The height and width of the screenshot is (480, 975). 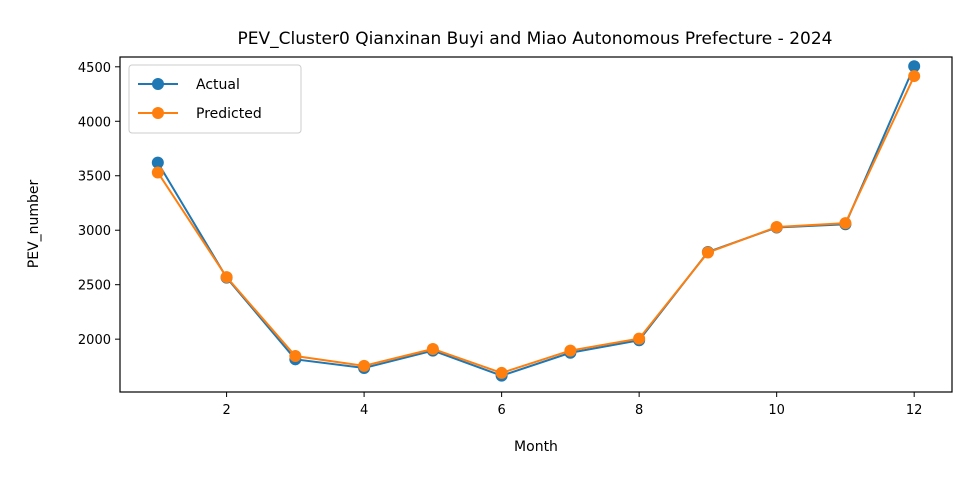 What do you see at coordinates (94, 340) in the screenshot?
I see `y-tick-label: 2000` at bounding box center [94, 340].